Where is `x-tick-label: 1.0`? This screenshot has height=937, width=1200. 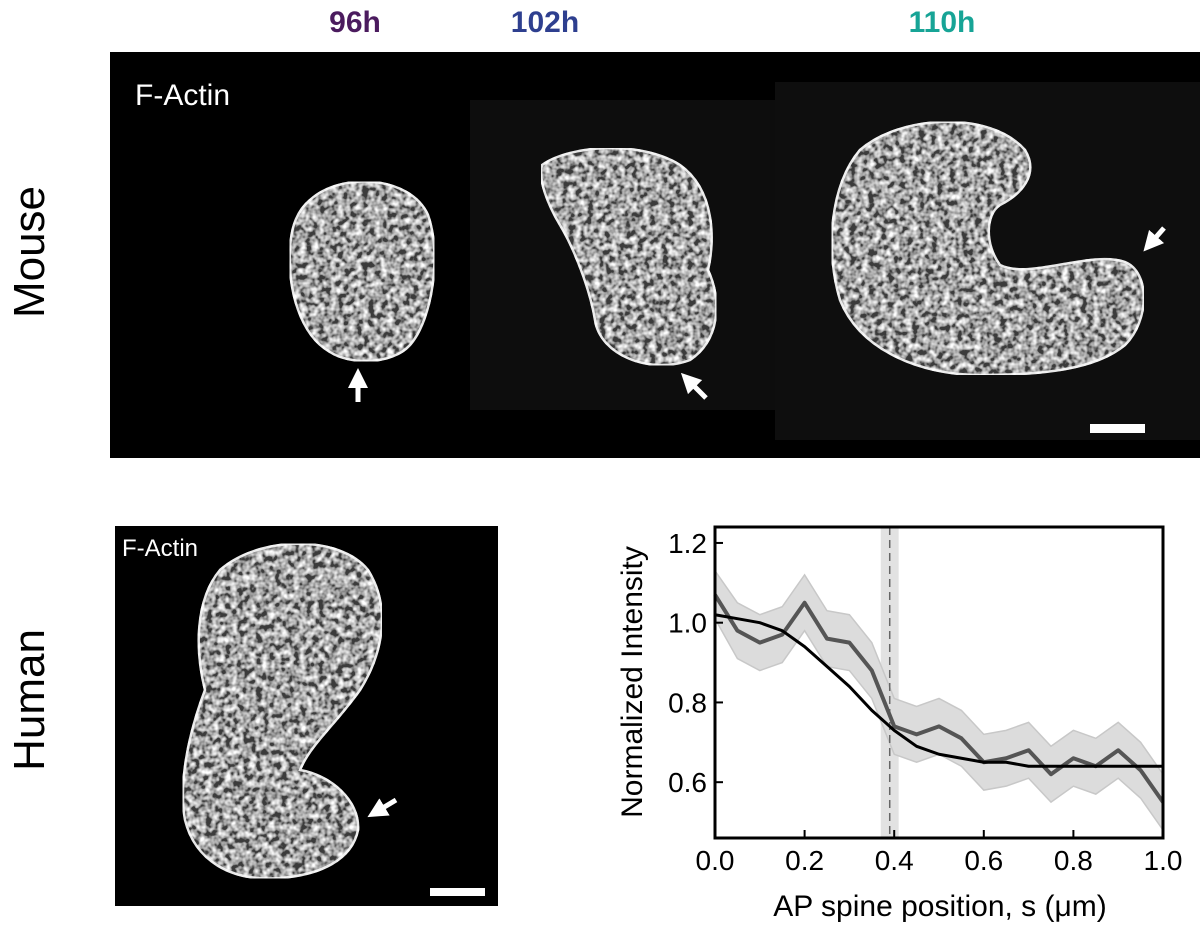 x-tick-label: 1.0 is located at coordinates (1163, 860).